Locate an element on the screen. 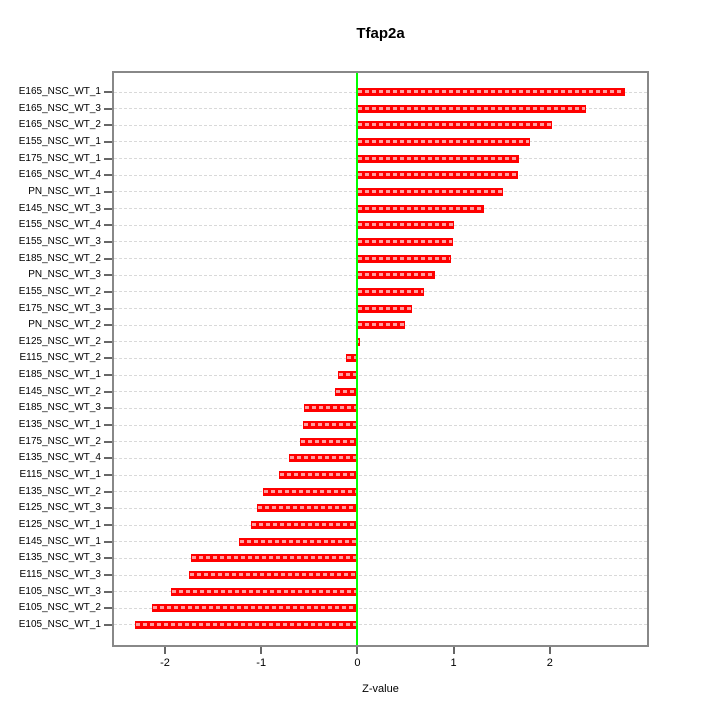  x-tick-label: -1 is located at coordinates (261, 663).